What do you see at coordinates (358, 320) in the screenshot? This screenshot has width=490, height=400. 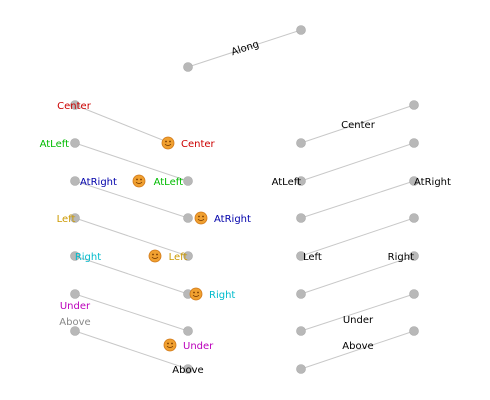 I see `under-label-right: Under` at bounding box center [358, 320].